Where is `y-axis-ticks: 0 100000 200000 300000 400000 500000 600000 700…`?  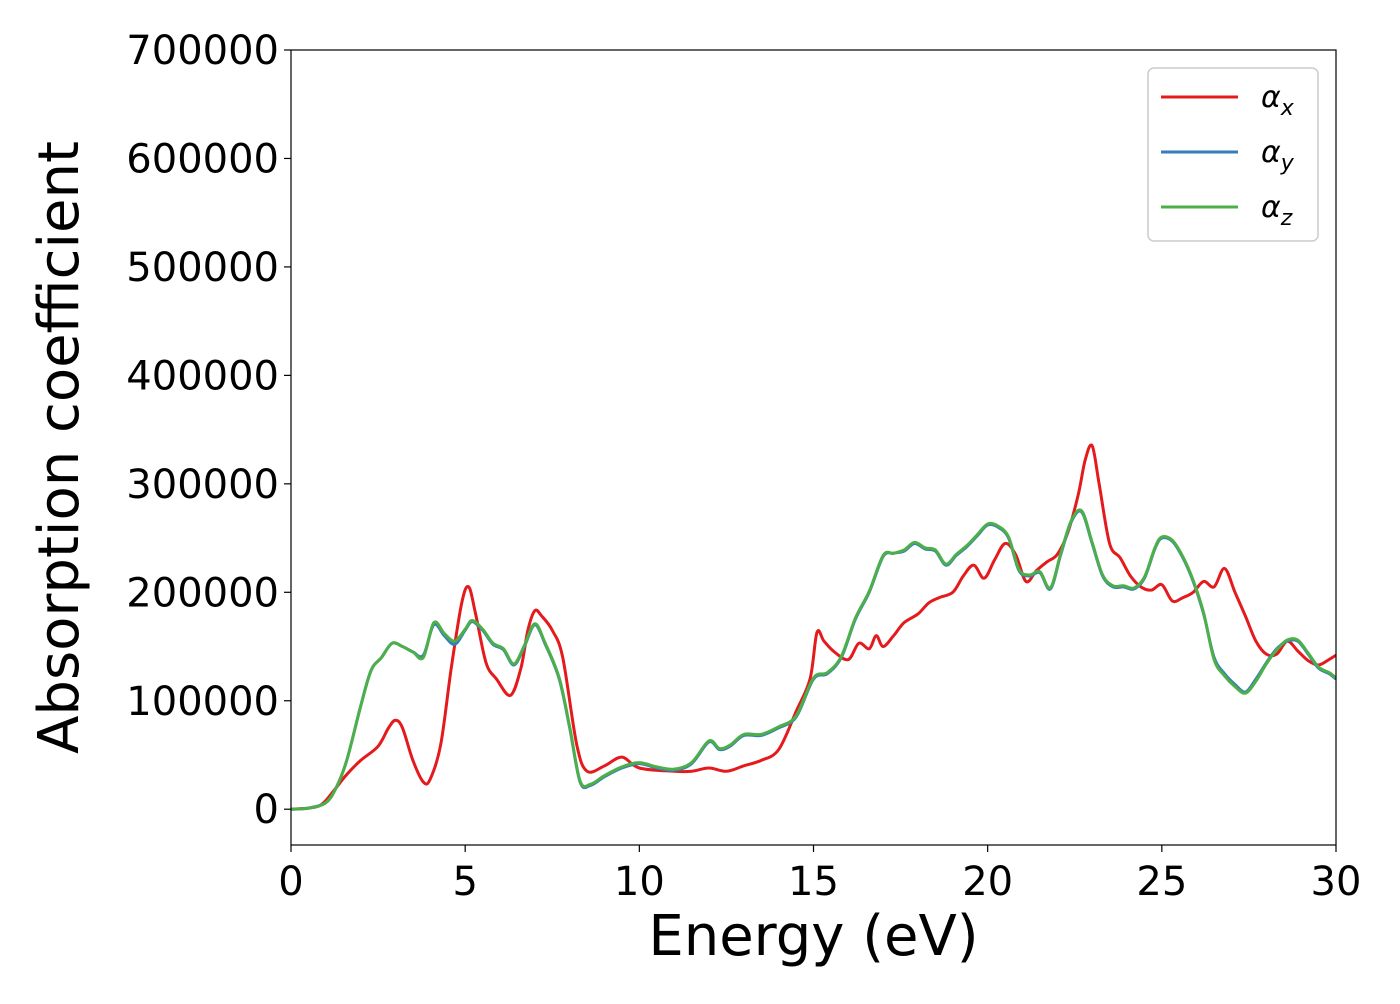
y-axis-ticks: 0 100000 200000 300000 400000 500000 600000 700… is located at coordinates (208, 430).